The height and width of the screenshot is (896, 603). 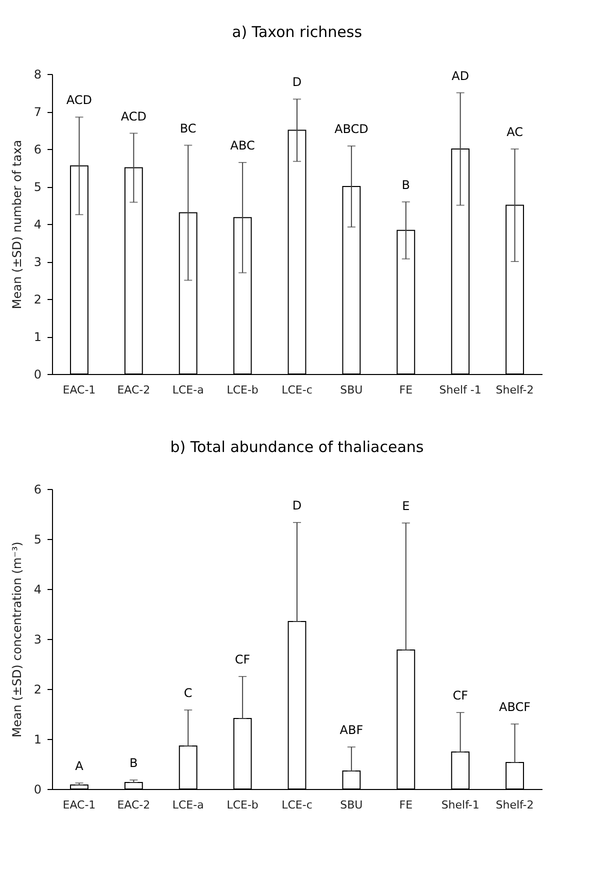 I want to click on annotation: ABCF, so click(x=515, y=707).